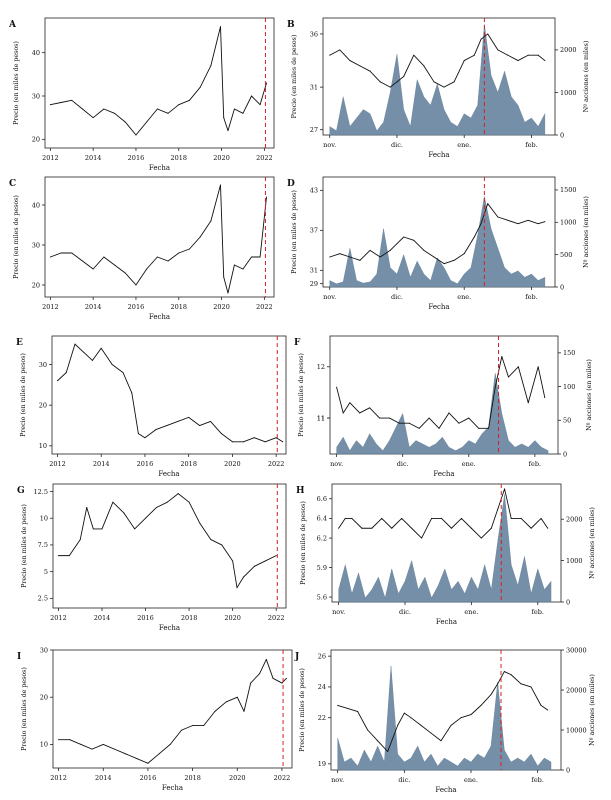  I want to click on y-tick-label-a: 40, so click(36, 53).